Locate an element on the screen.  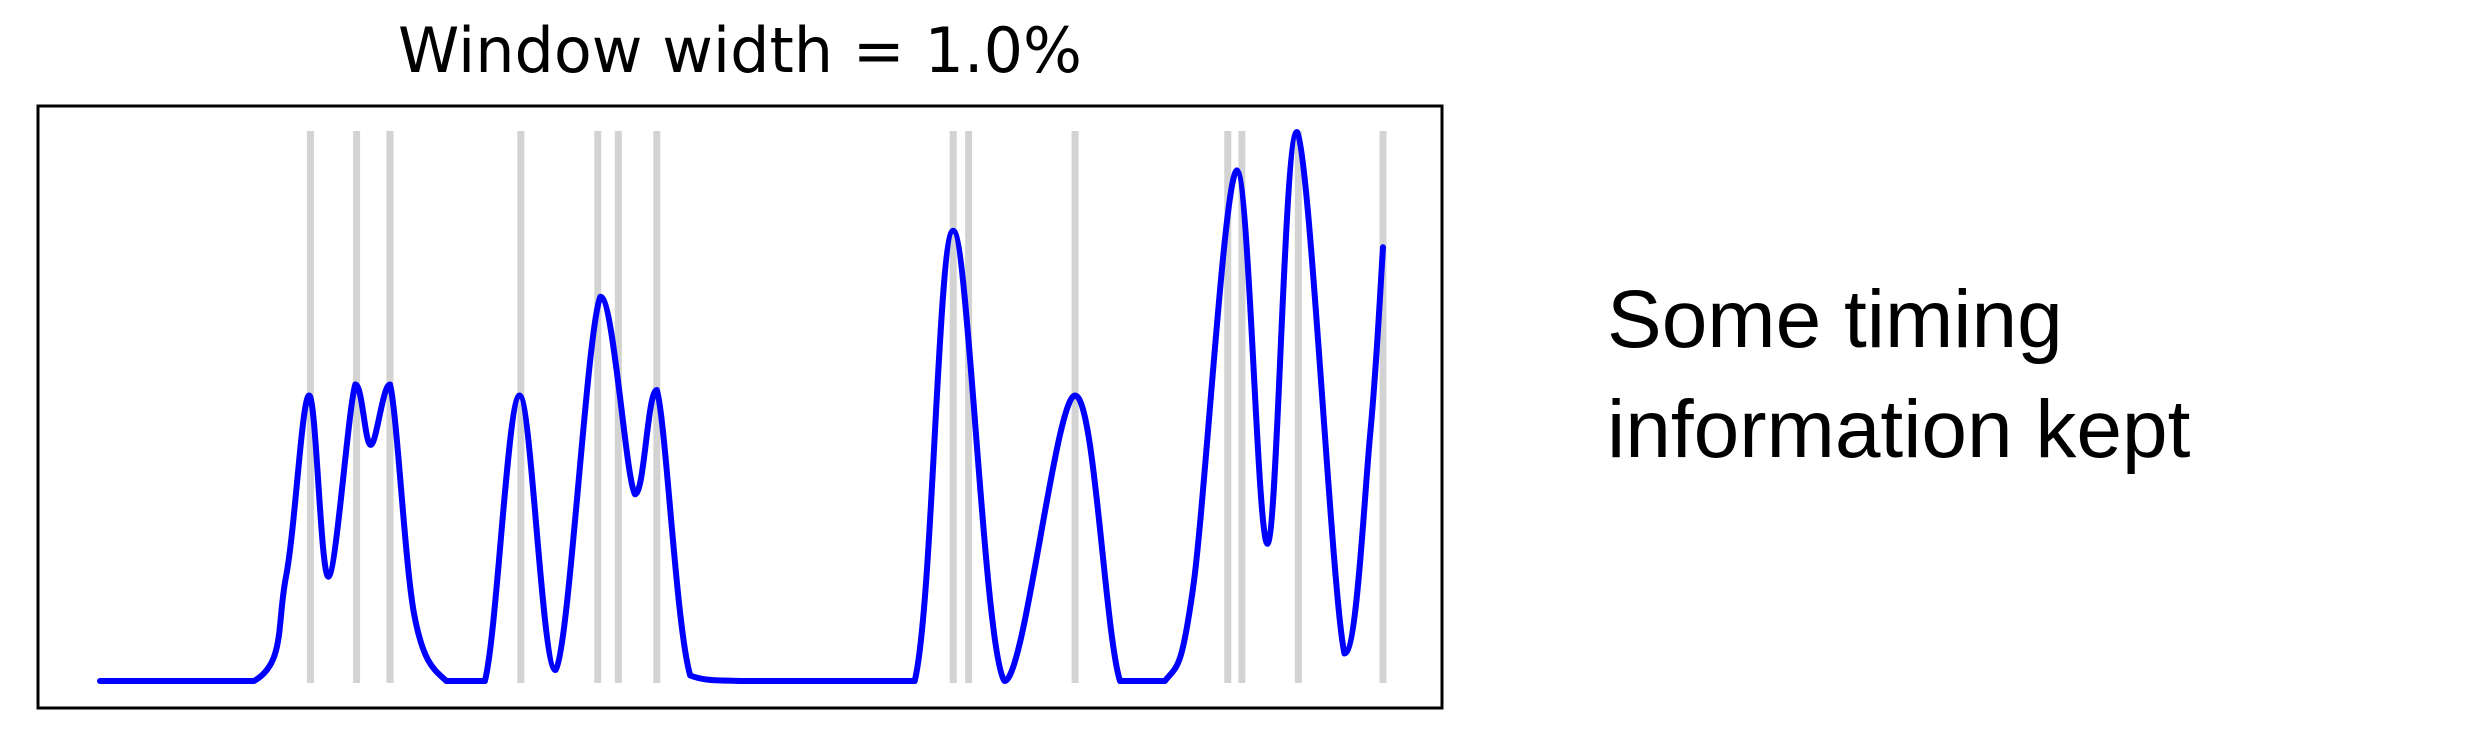
caption-line-1: Some timing is located at coordinates (1835, 319).